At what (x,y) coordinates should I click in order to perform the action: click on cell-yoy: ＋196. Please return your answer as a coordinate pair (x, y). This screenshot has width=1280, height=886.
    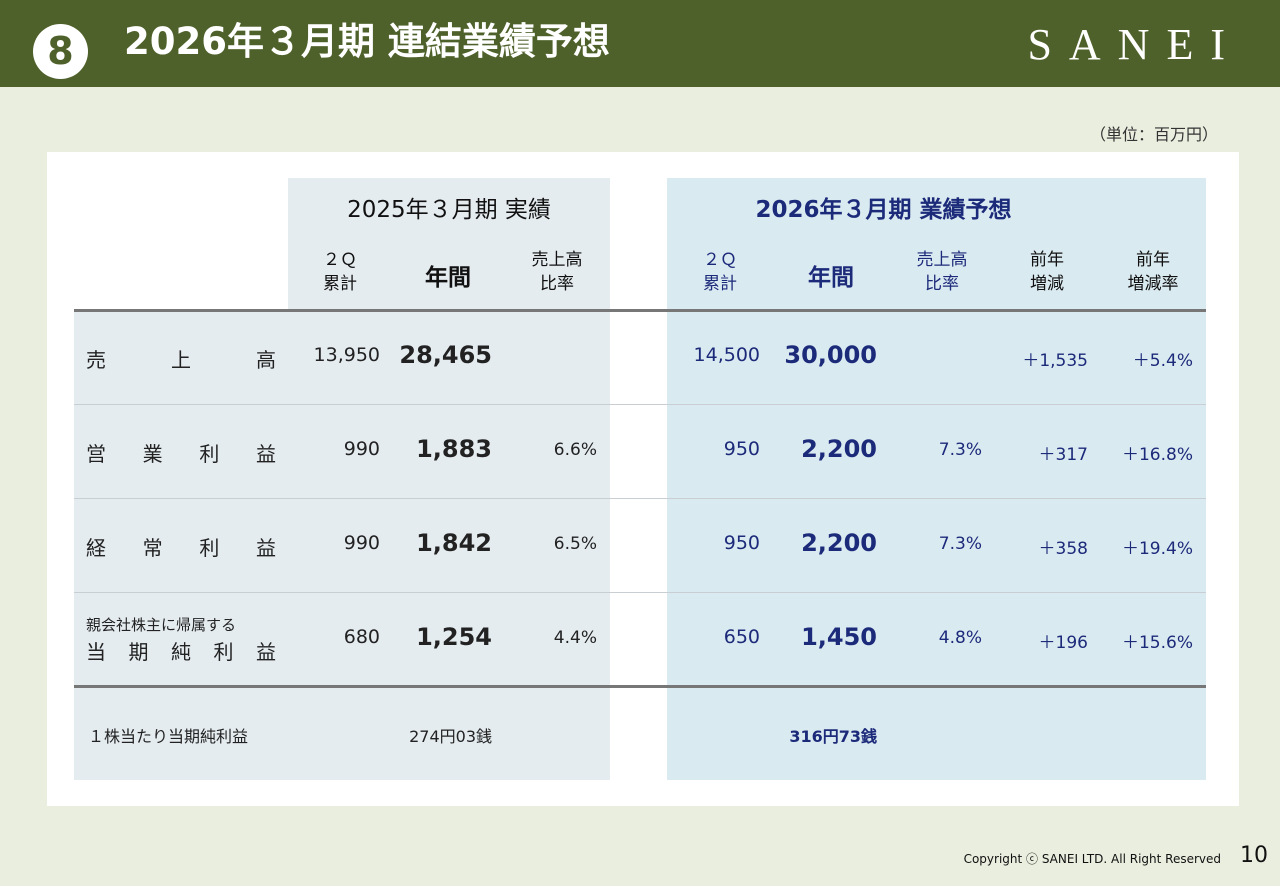
    Looking at the image, I should click on (1063, 643).